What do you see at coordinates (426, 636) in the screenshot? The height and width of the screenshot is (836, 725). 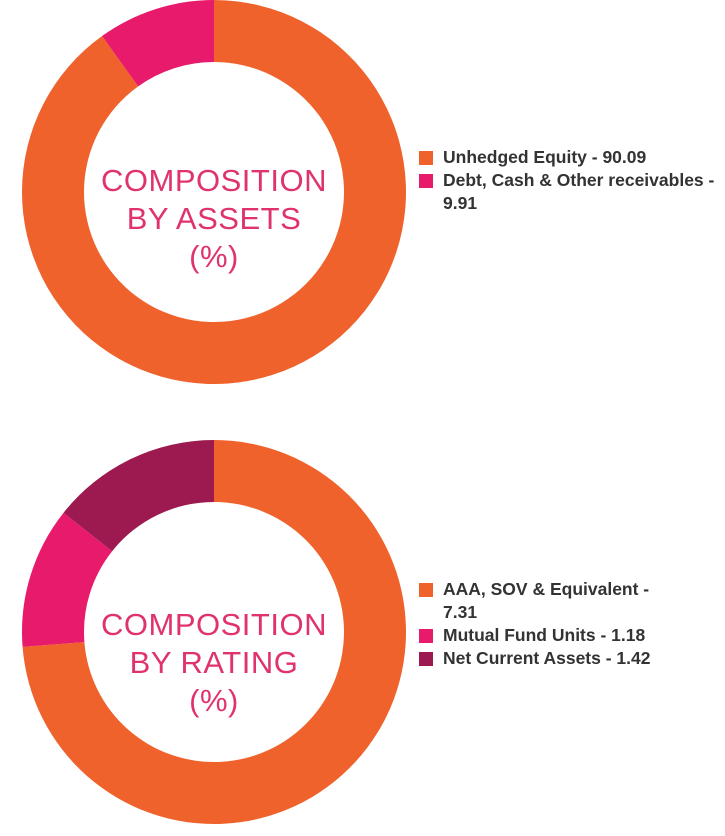 I see `rating-legend-swatch-mutual-fund` at bounding box center [426, 636].